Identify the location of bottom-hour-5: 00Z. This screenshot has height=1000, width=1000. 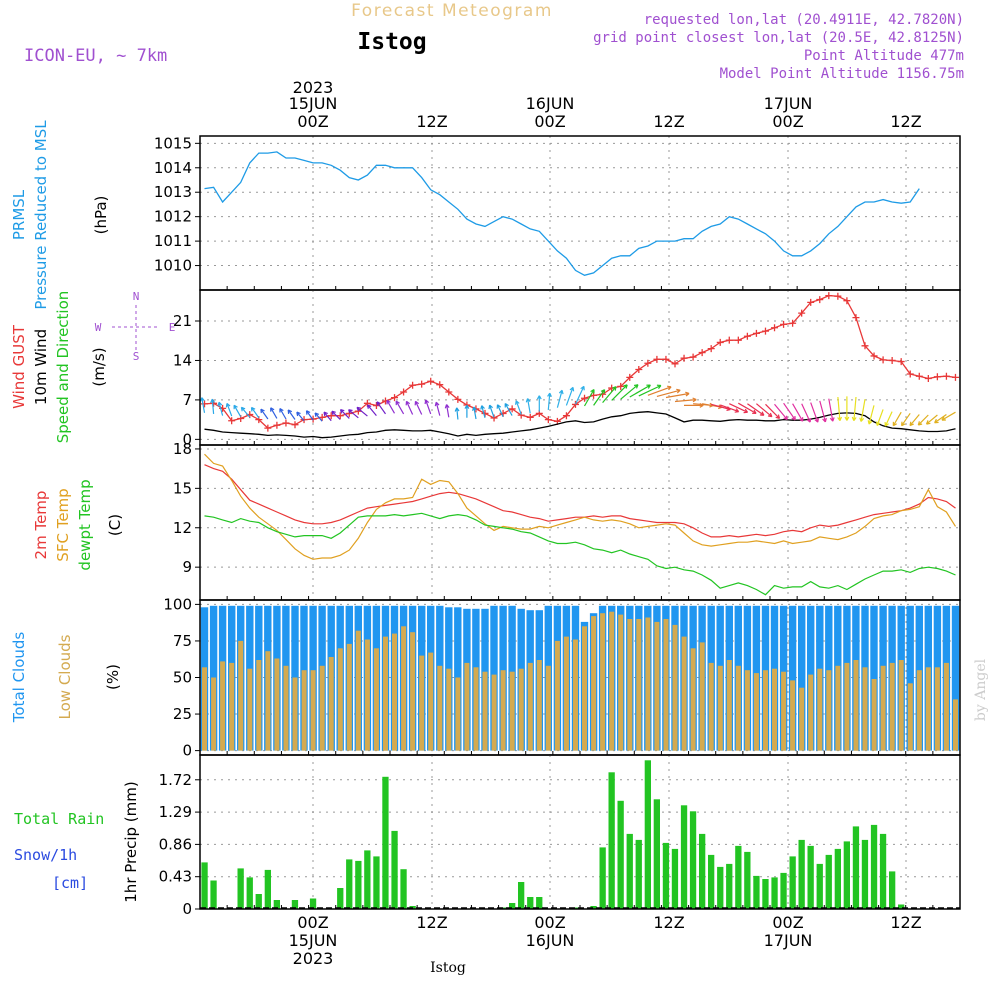
(787, 922).